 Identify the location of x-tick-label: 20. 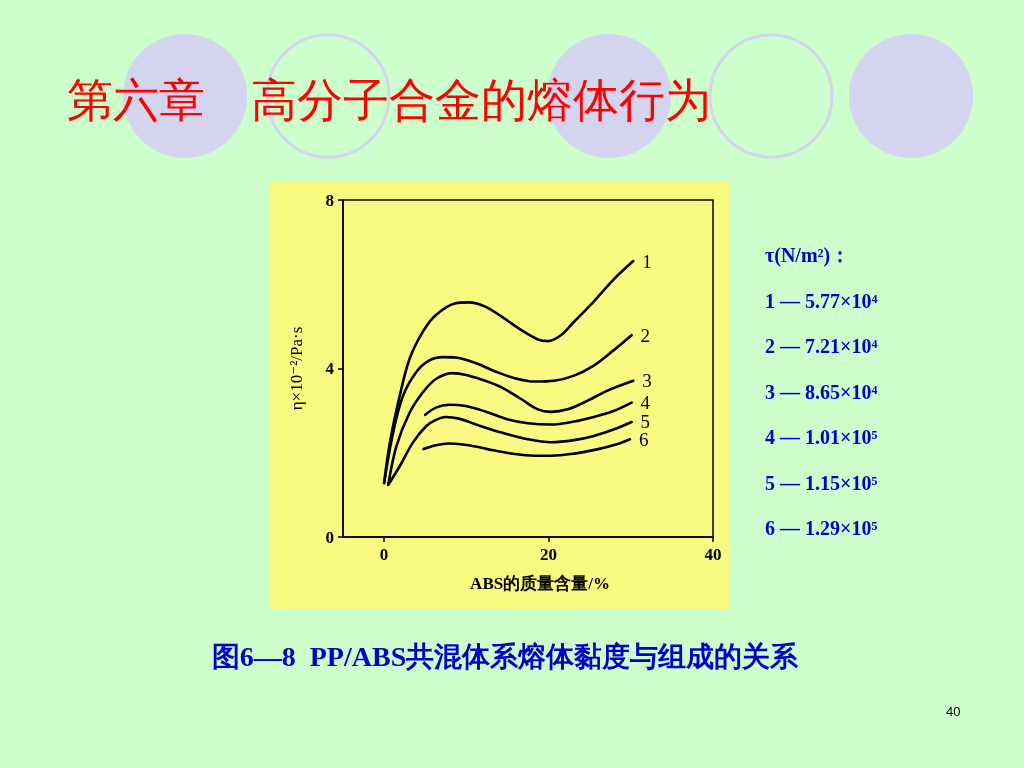
(549, 554).